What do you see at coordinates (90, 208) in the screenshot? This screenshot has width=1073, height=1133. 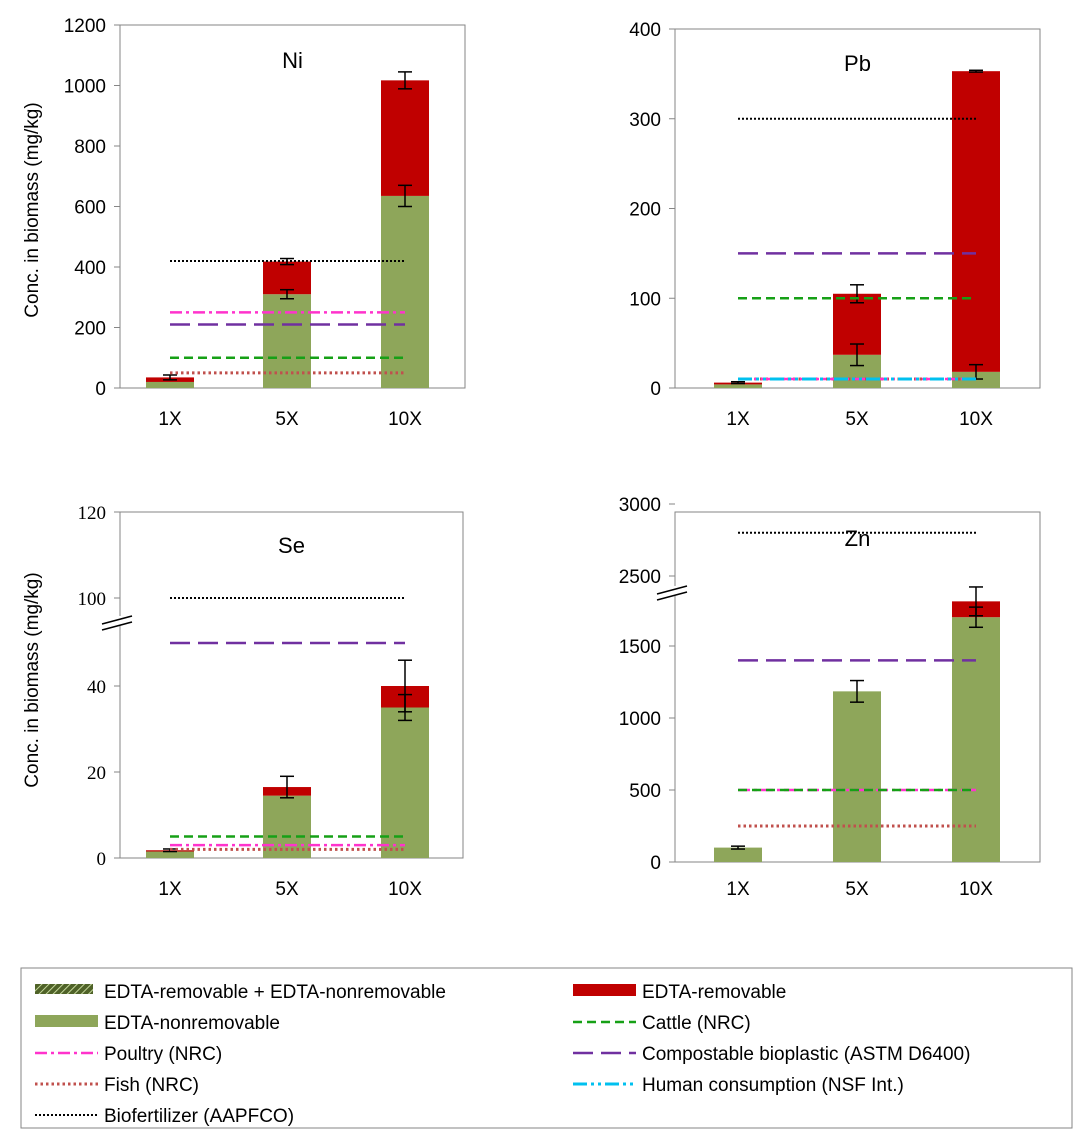 I see `y-tick-label: 600` at bounding box center [90, 208].